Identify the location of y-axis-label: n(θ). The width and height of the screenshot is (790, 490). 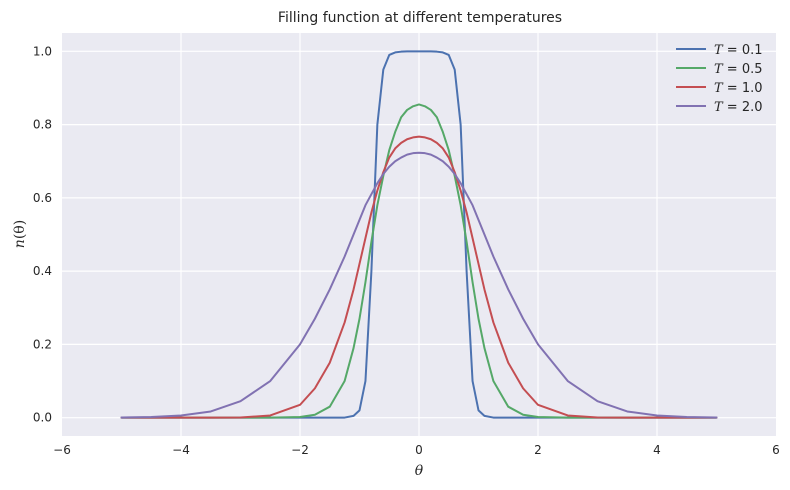
(20, 234).